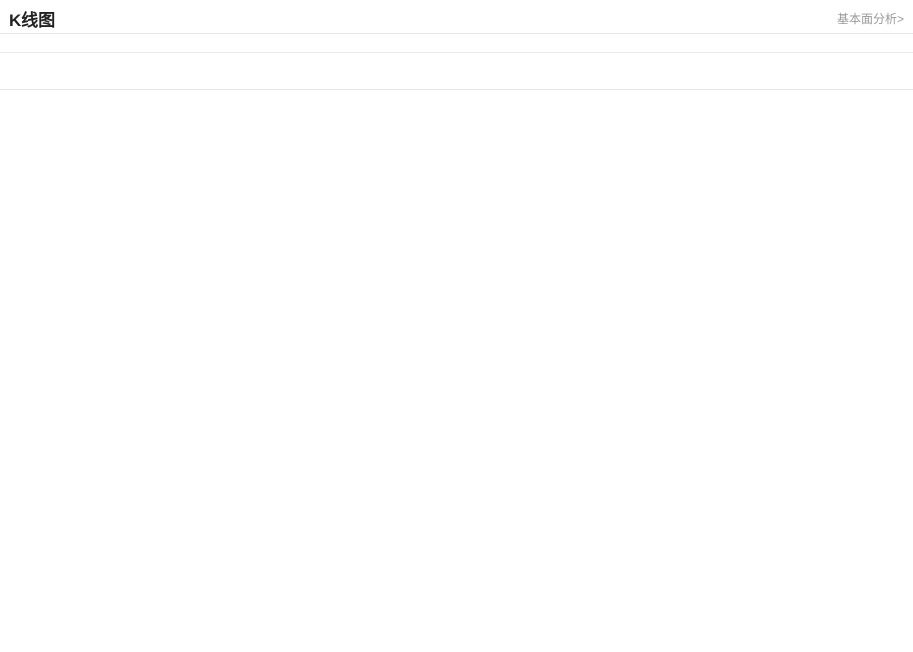 The image size is (913, 652). What do you see at coordinates (870, 19) in the screenshot?
I see `fundamental-analysis-link: 基本面分析>` at bounding box center [870, 19].